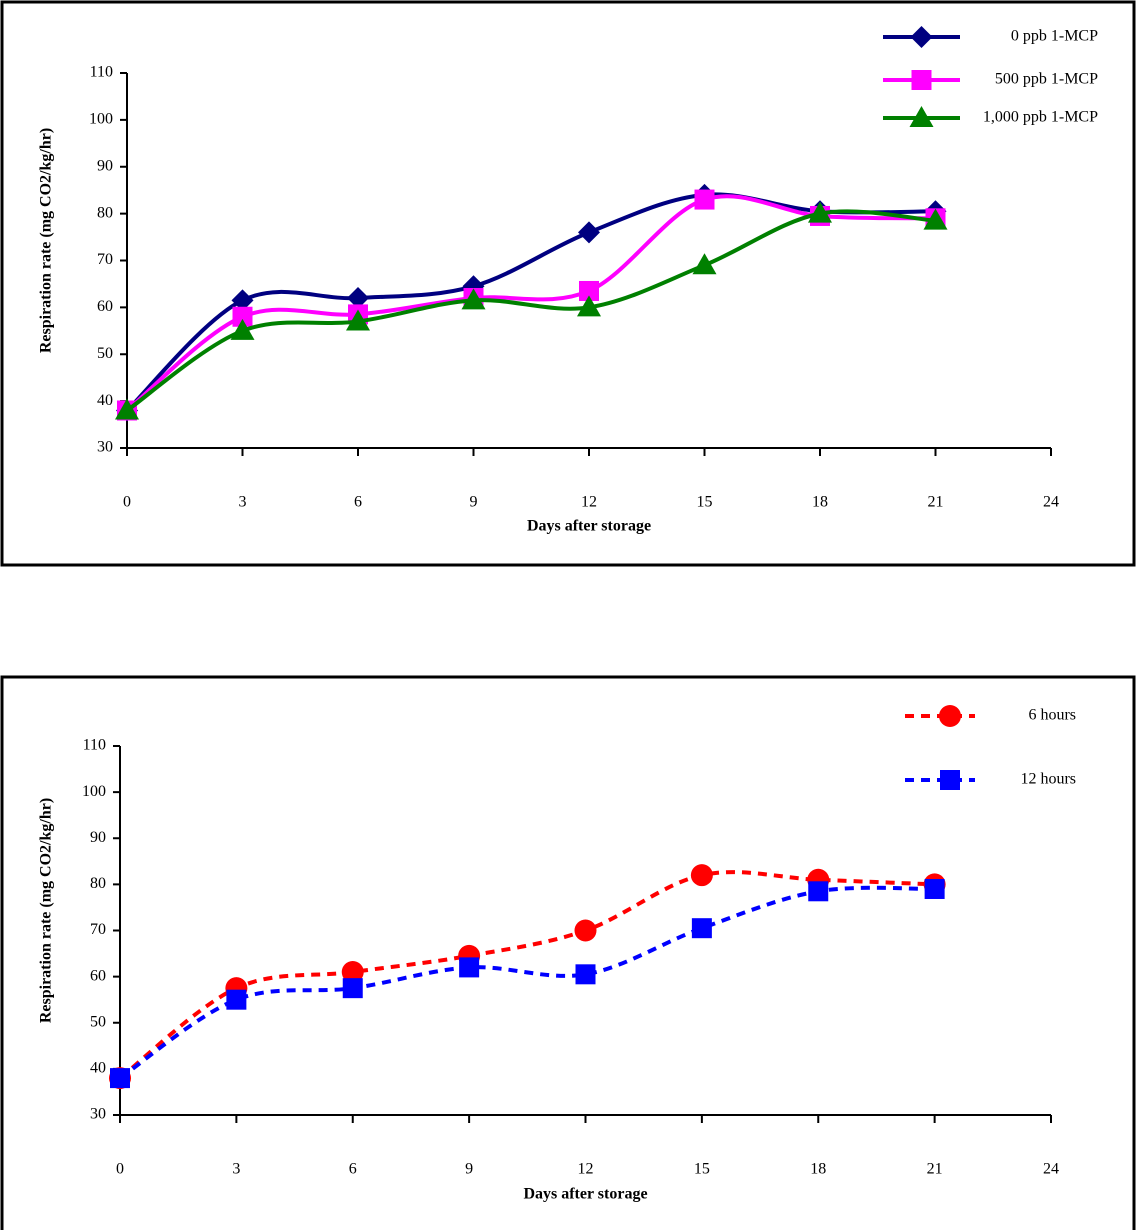  I want to click on legend-label: 6 hours, so click(1052, 715).